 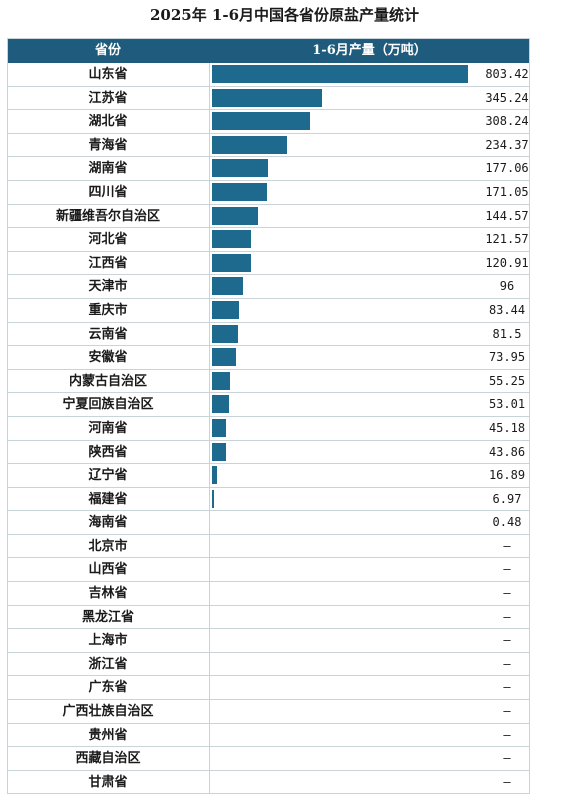 What do you see at coordinates (507, 286) in the screenshot?
I see `value-label: 96` at bounding box center [507, 286].